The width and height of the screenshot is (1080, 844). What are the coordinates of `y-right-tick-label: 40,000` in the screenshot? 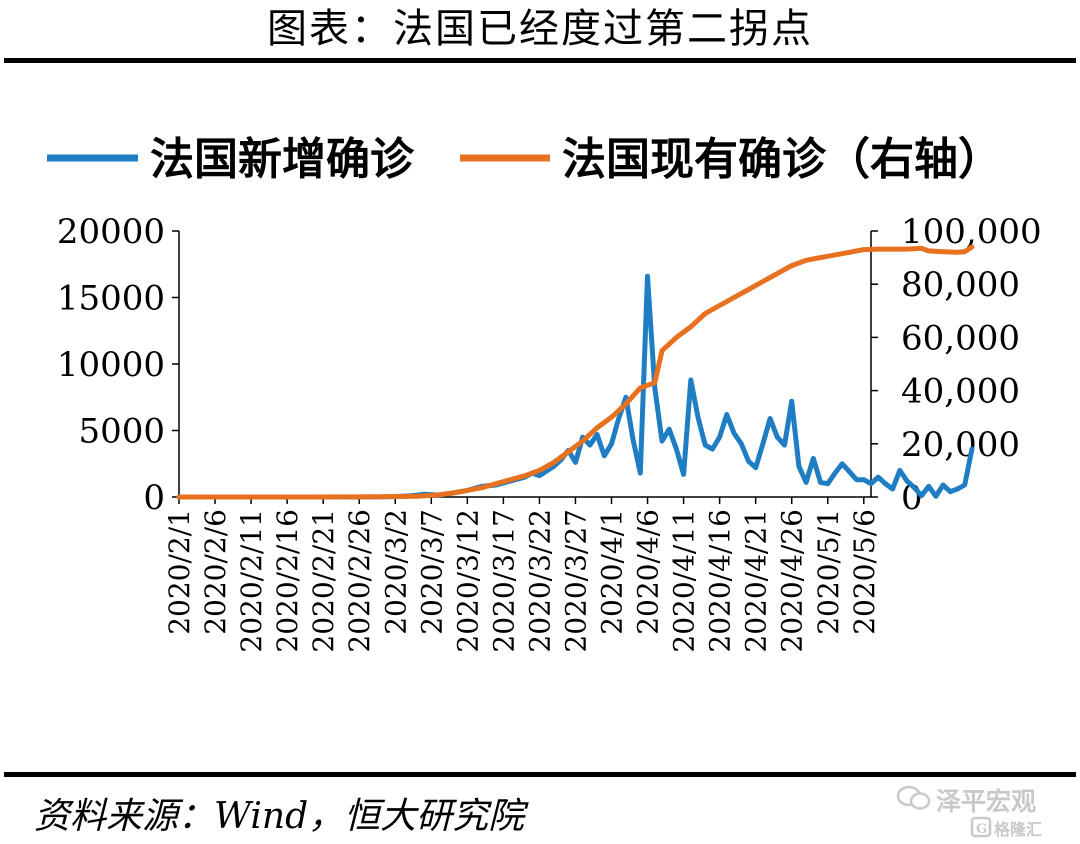 It's located at (960, 392).